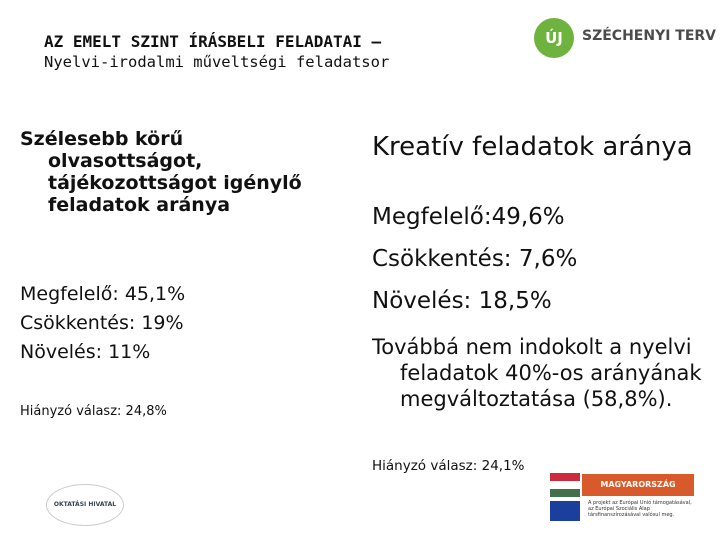  I want to click on left-item: Csökkentés: 19%, so click(102, 323).